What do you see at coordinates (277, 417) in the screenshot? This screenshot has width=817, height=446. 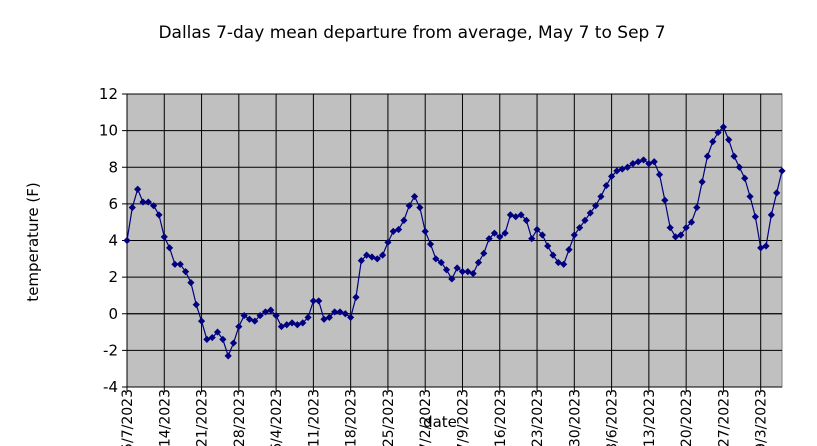 I see `x-tick-label: 6/4/2023` at bounding box center [277, 417].